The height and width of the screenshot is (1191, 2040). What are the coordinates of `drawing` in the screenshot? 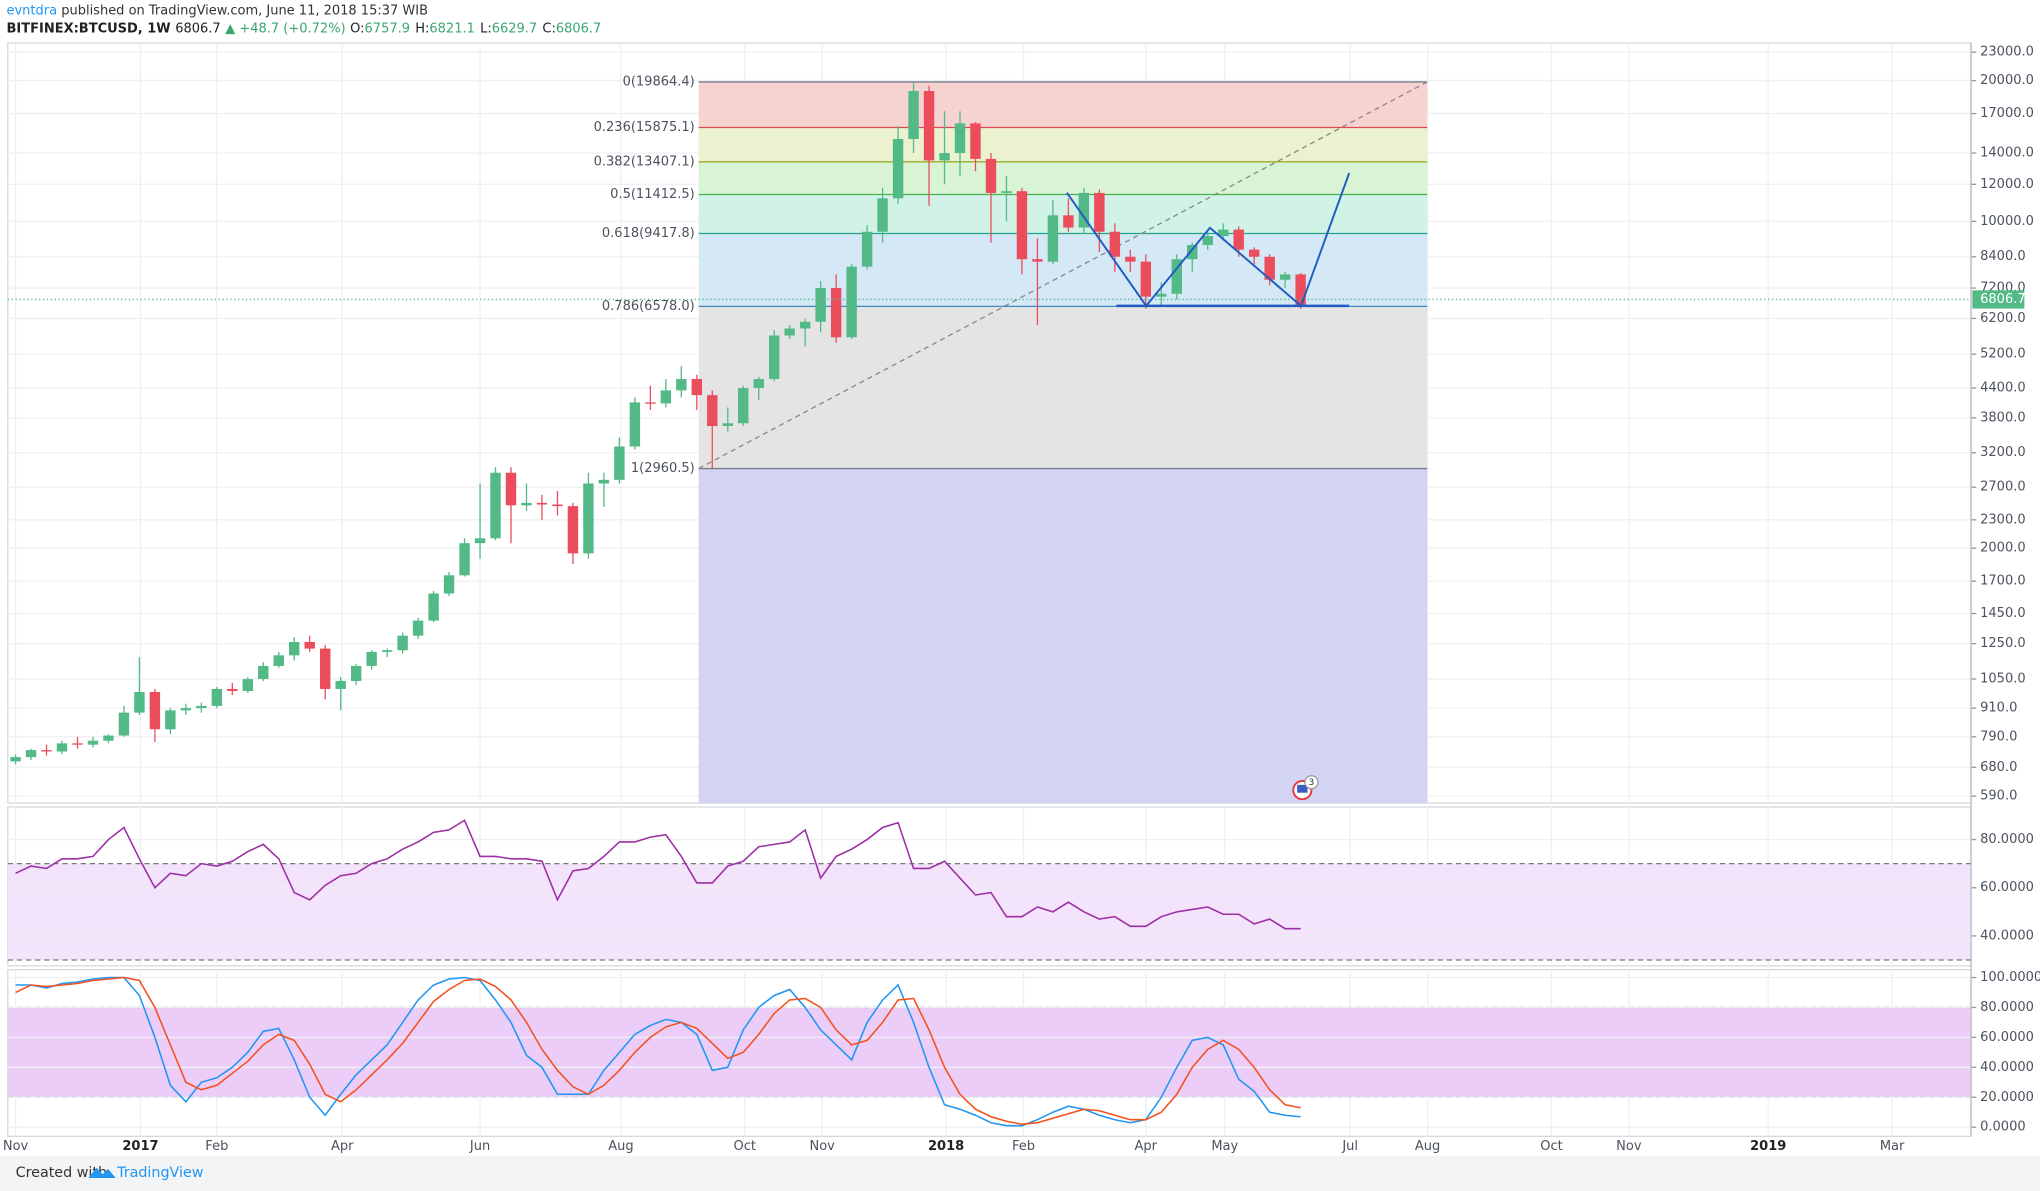 It's located at (1208, 240).